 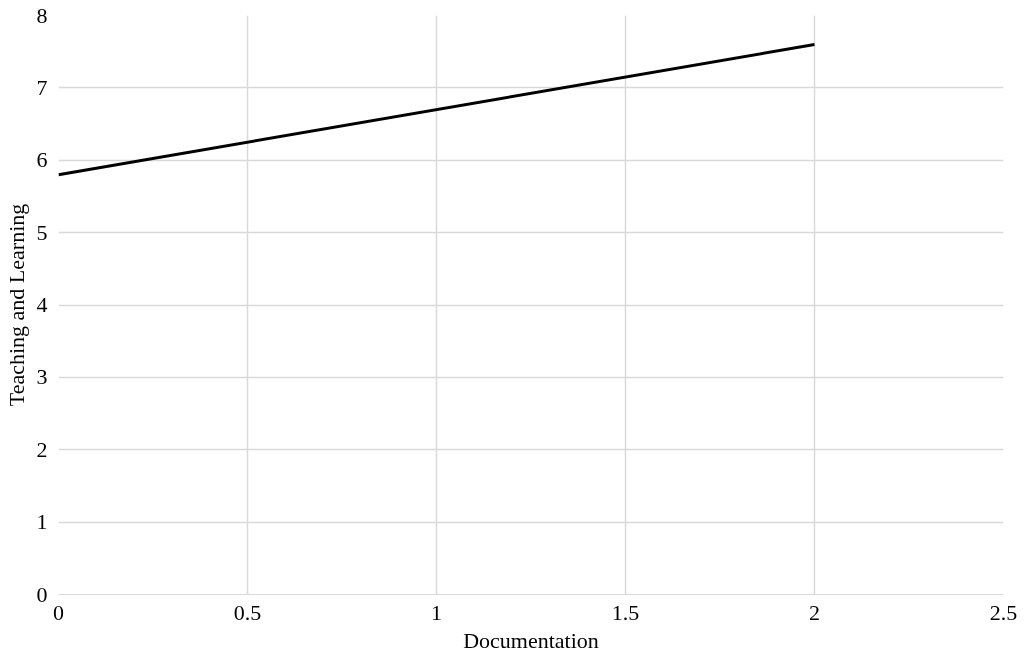 I want to click on y-tick-label: 8, so click(x=42, y=15).